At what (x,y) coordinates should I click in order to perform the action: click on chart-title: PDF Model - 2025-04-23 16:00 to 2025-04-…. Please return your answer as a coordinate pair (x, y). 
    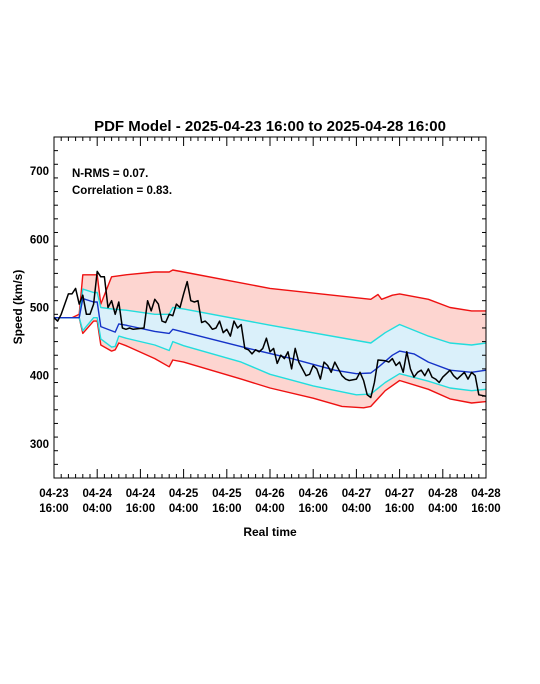
    Looking at the image, I should click on (270, 126).